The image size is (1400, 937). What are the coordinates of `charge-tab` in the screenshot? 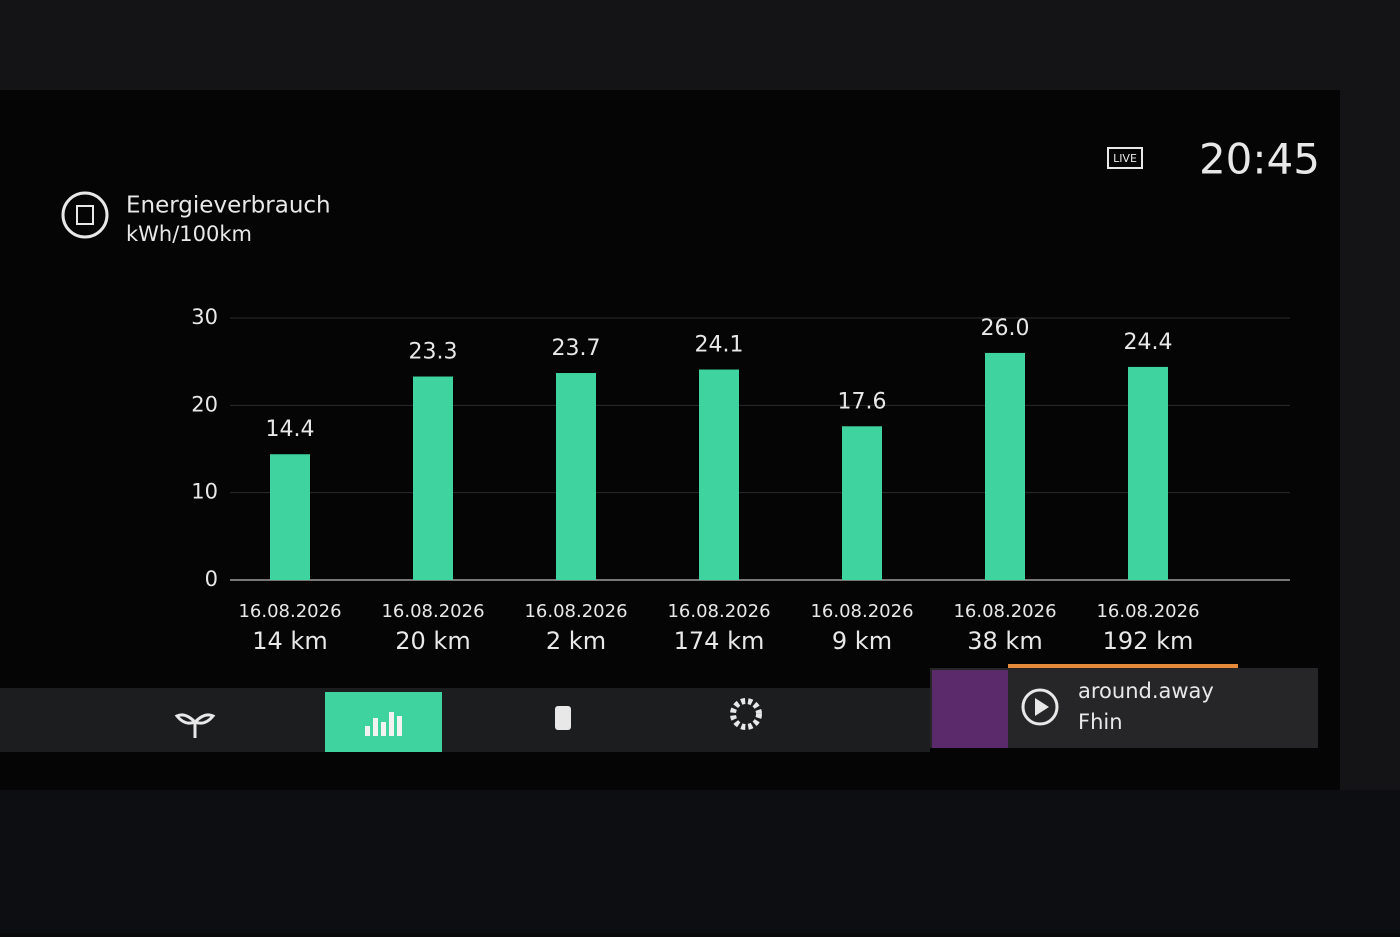 It's located at (563, 718).